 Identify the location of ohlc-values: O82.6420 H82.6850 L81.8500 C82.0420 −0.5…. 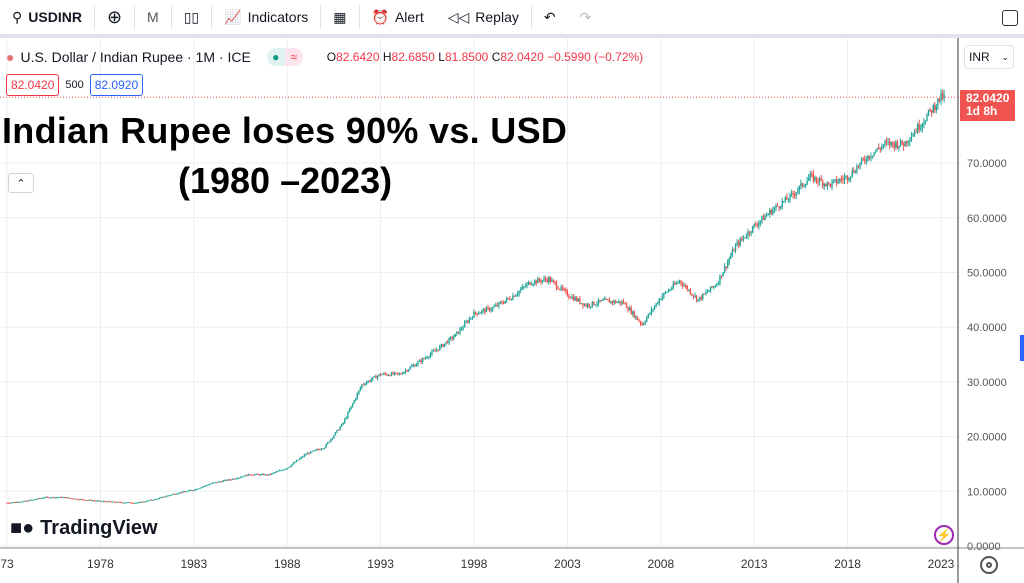
(485, 57).